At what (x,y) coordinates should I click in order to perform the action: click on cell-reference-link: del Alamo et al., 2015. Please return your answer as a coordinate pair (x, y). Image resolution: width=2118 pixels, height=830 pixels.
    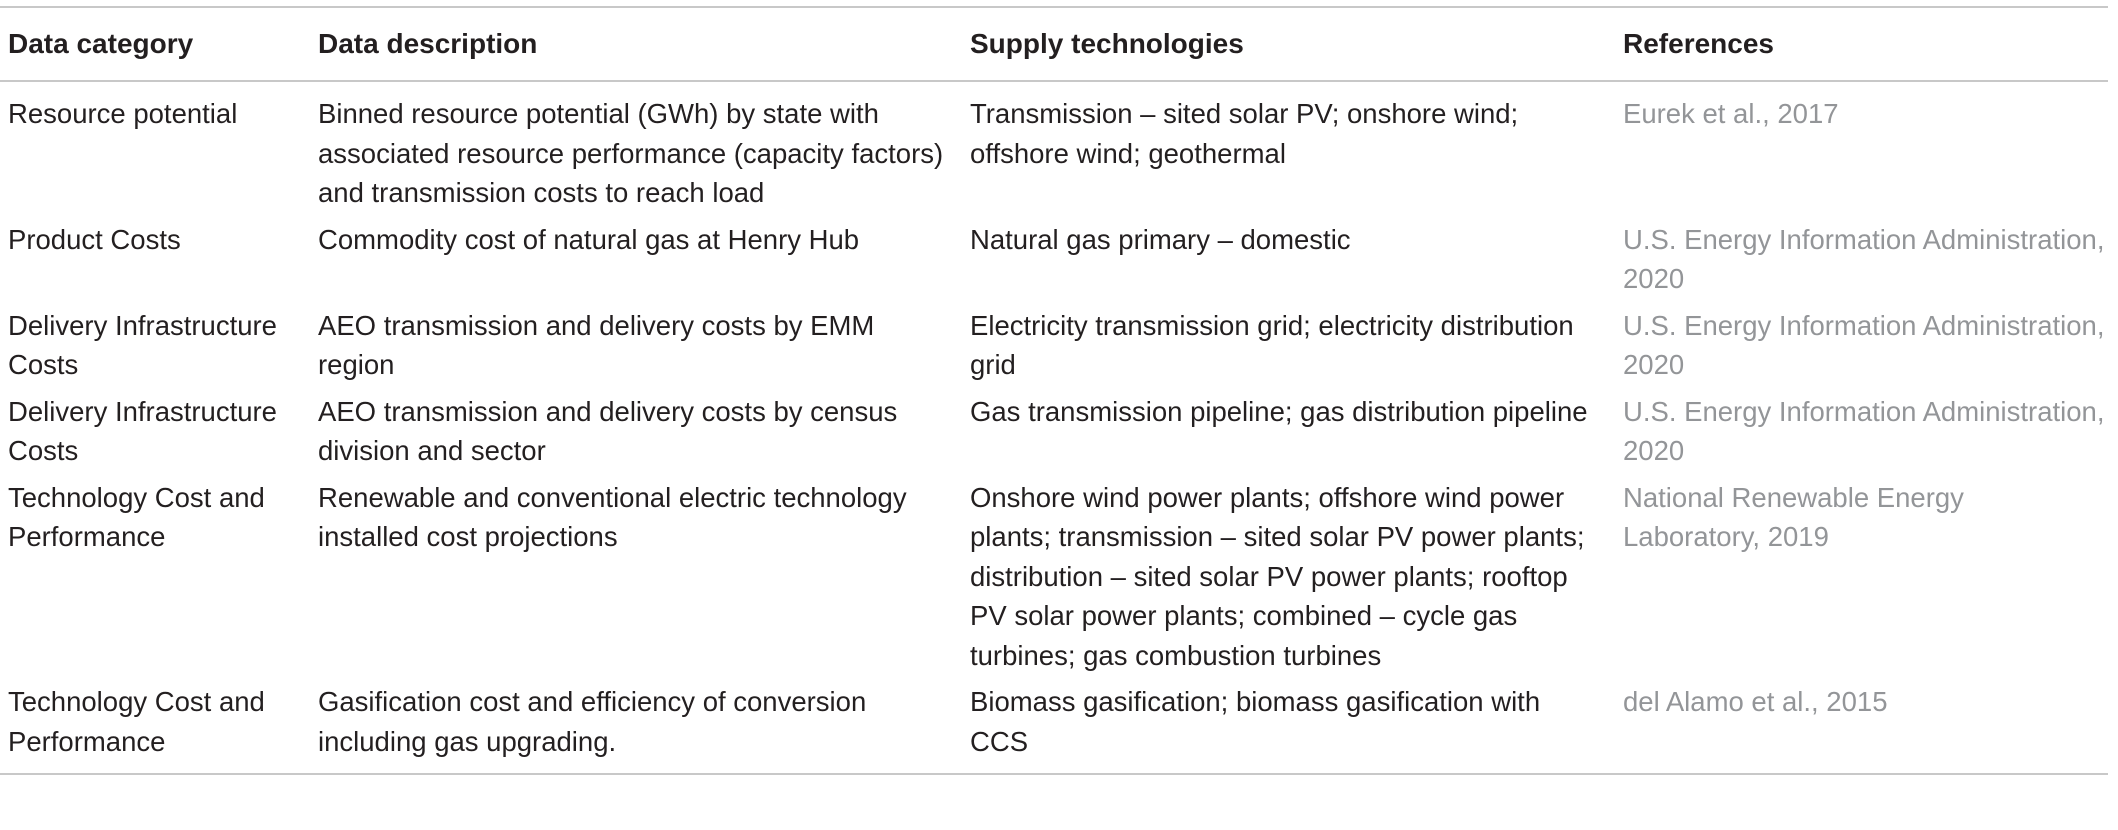
    Looking at the image, I should click on (1755, 701).